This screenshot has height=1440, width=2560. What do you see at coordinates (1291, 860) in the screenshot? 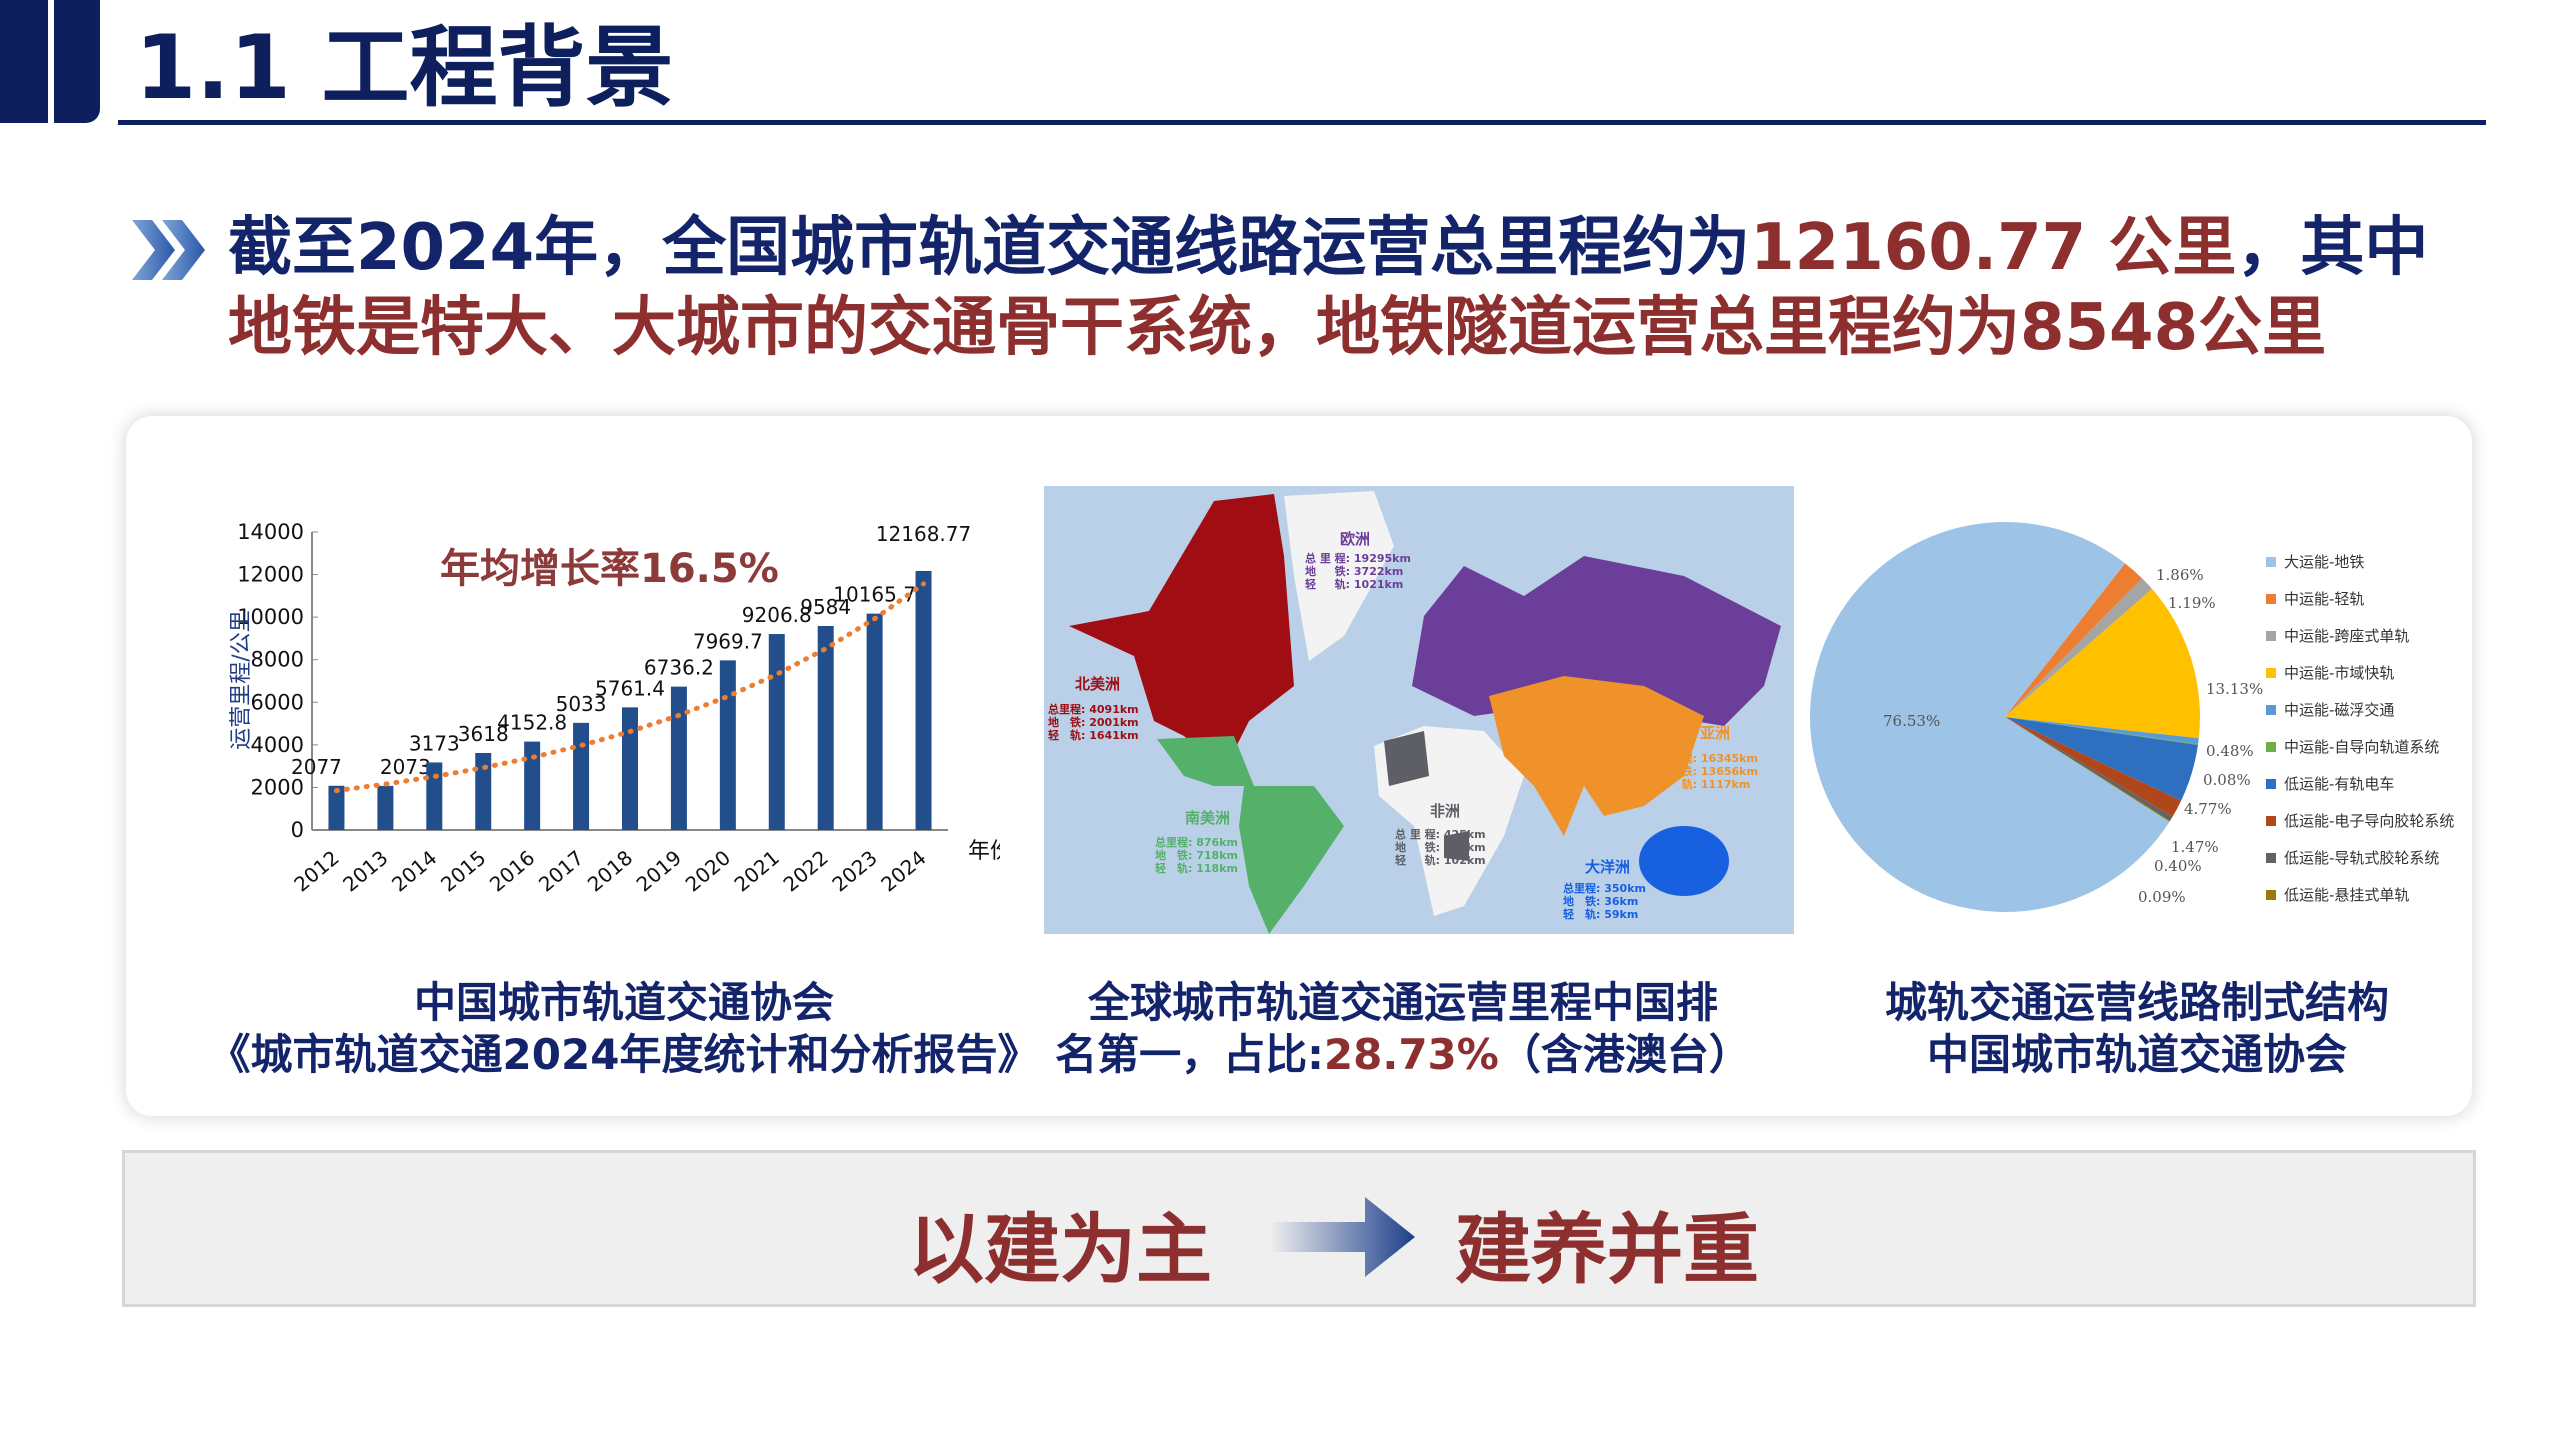
I see `south-america-shape` at bounding box center [1291, 860].